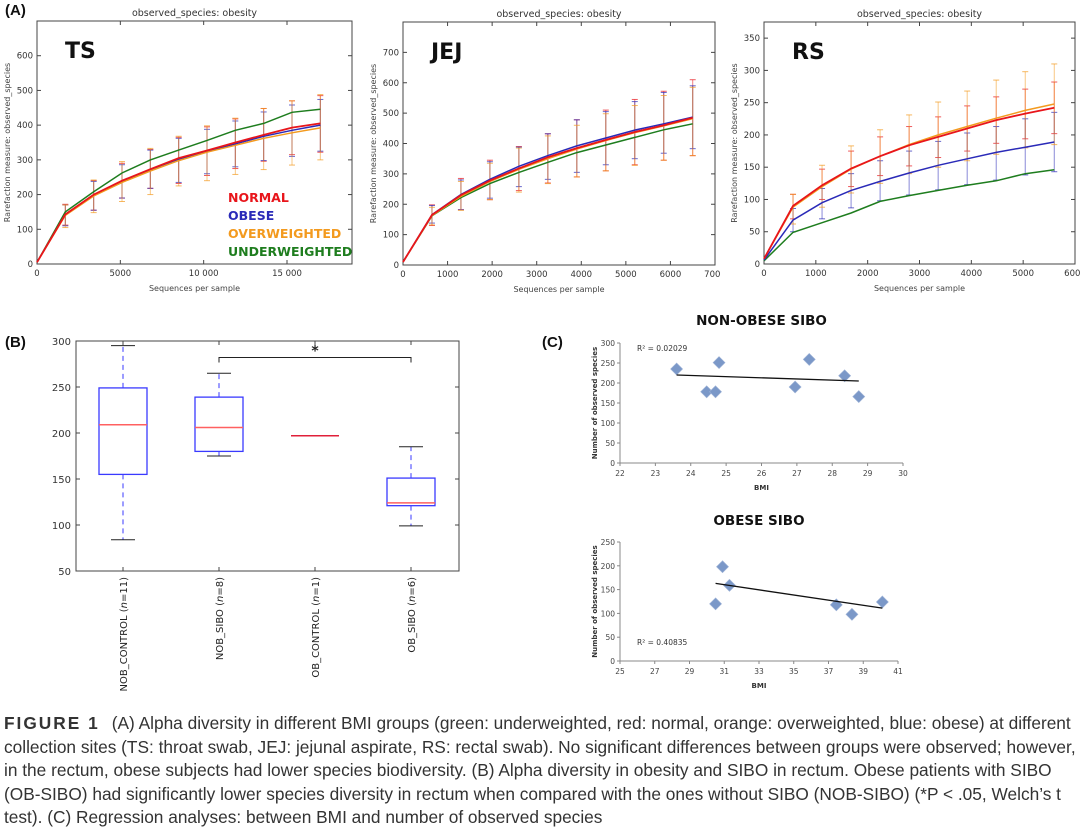 The height and width of the screenshot is (836, 1080). Describe the element at coordinates (52, 723) in the screenshot. I see `caption-heading: FIGURE 1` at that location.